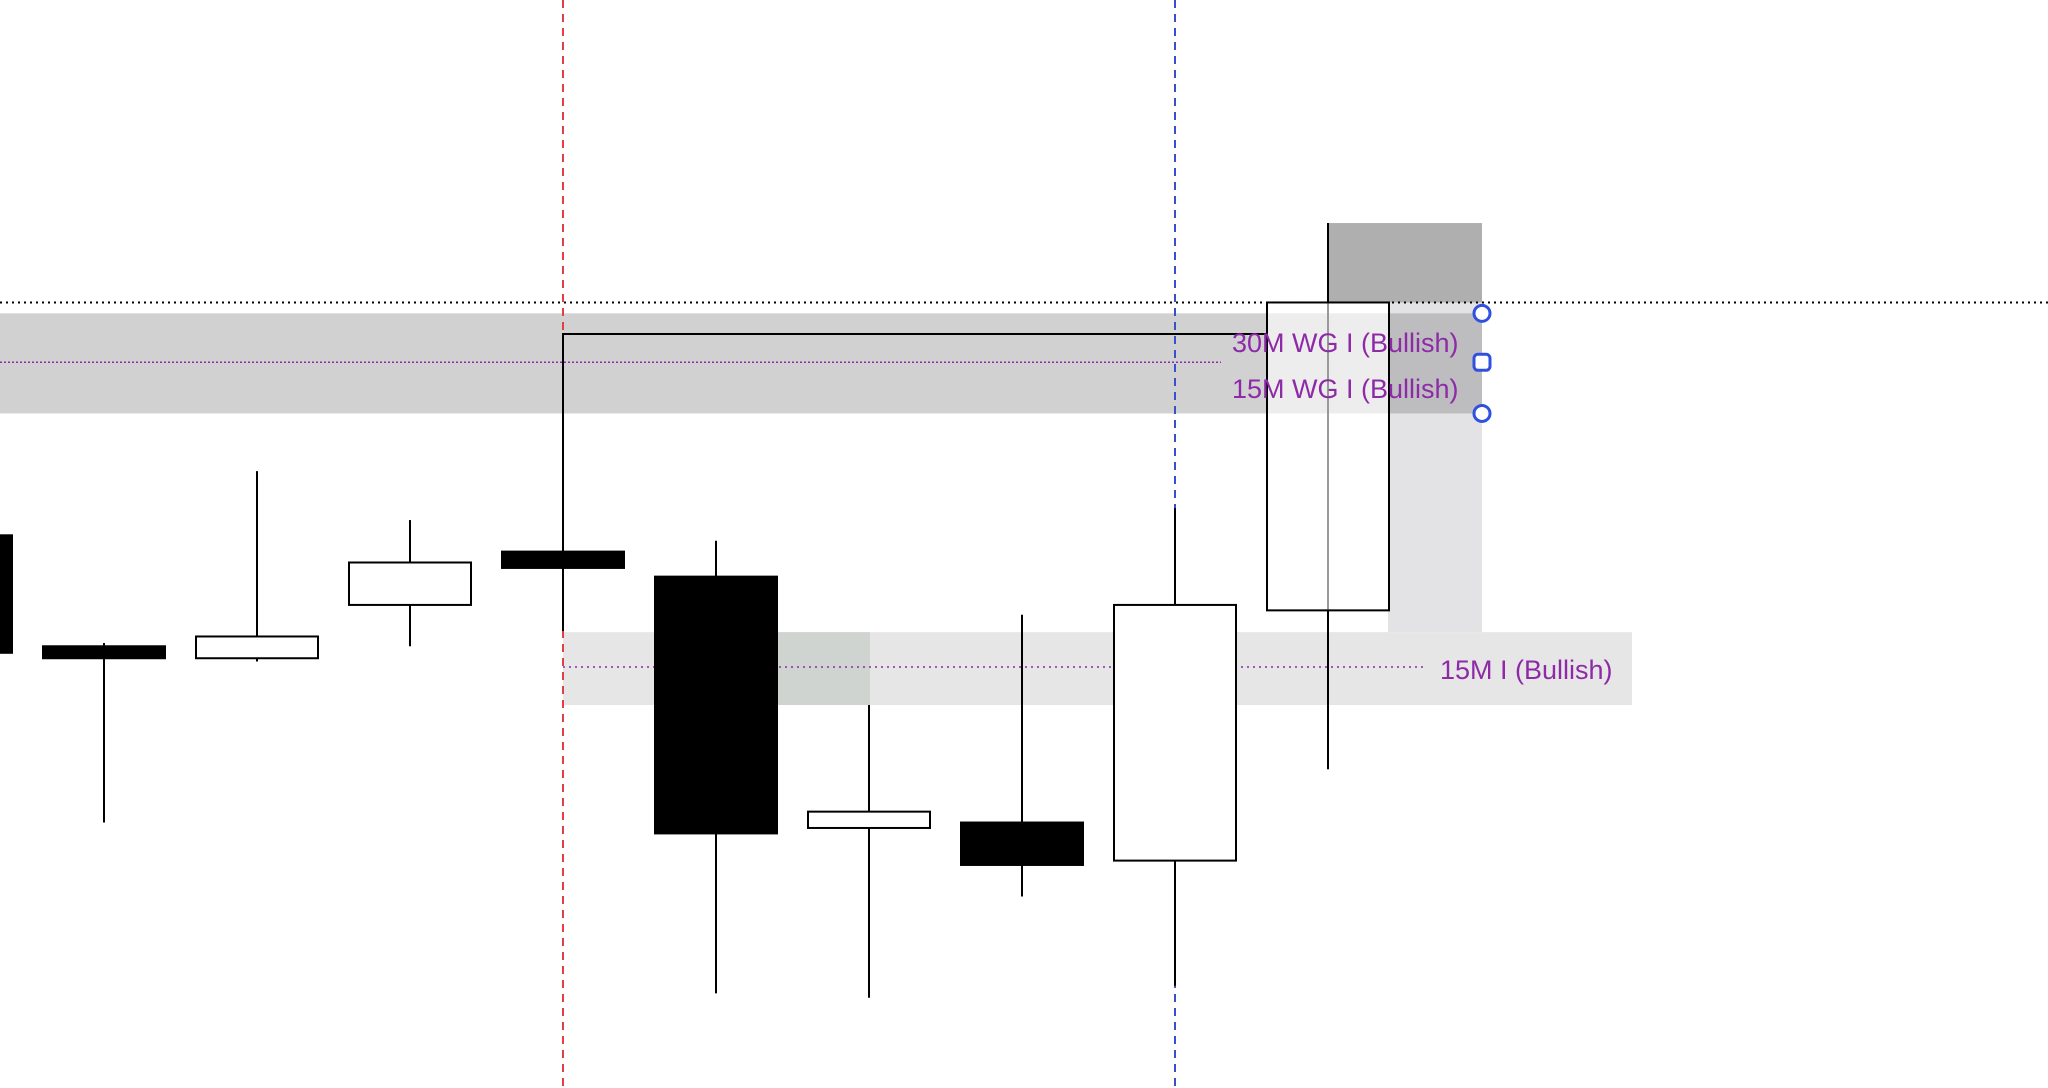  Describe the element at coordinates (1435, 363) in the screenshot. I see `zone-overlap` at that location.